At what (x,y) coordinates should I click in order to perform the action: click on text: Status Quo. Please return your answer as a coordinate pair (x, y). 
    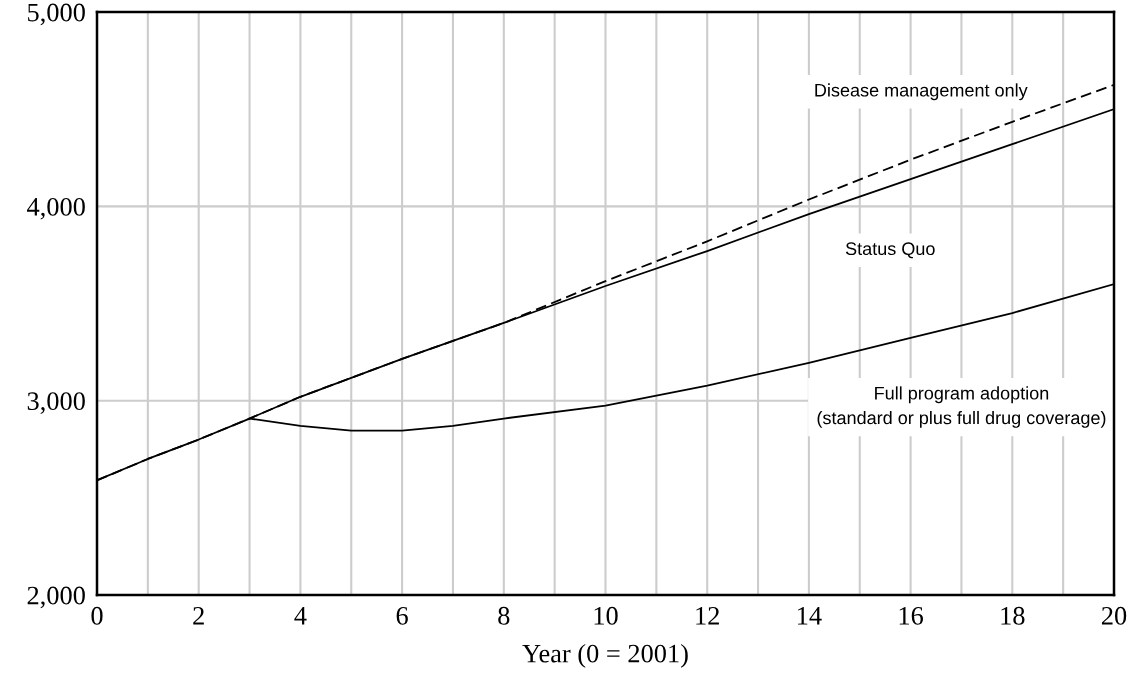
    Looking at the image, I should click on (890, 250).